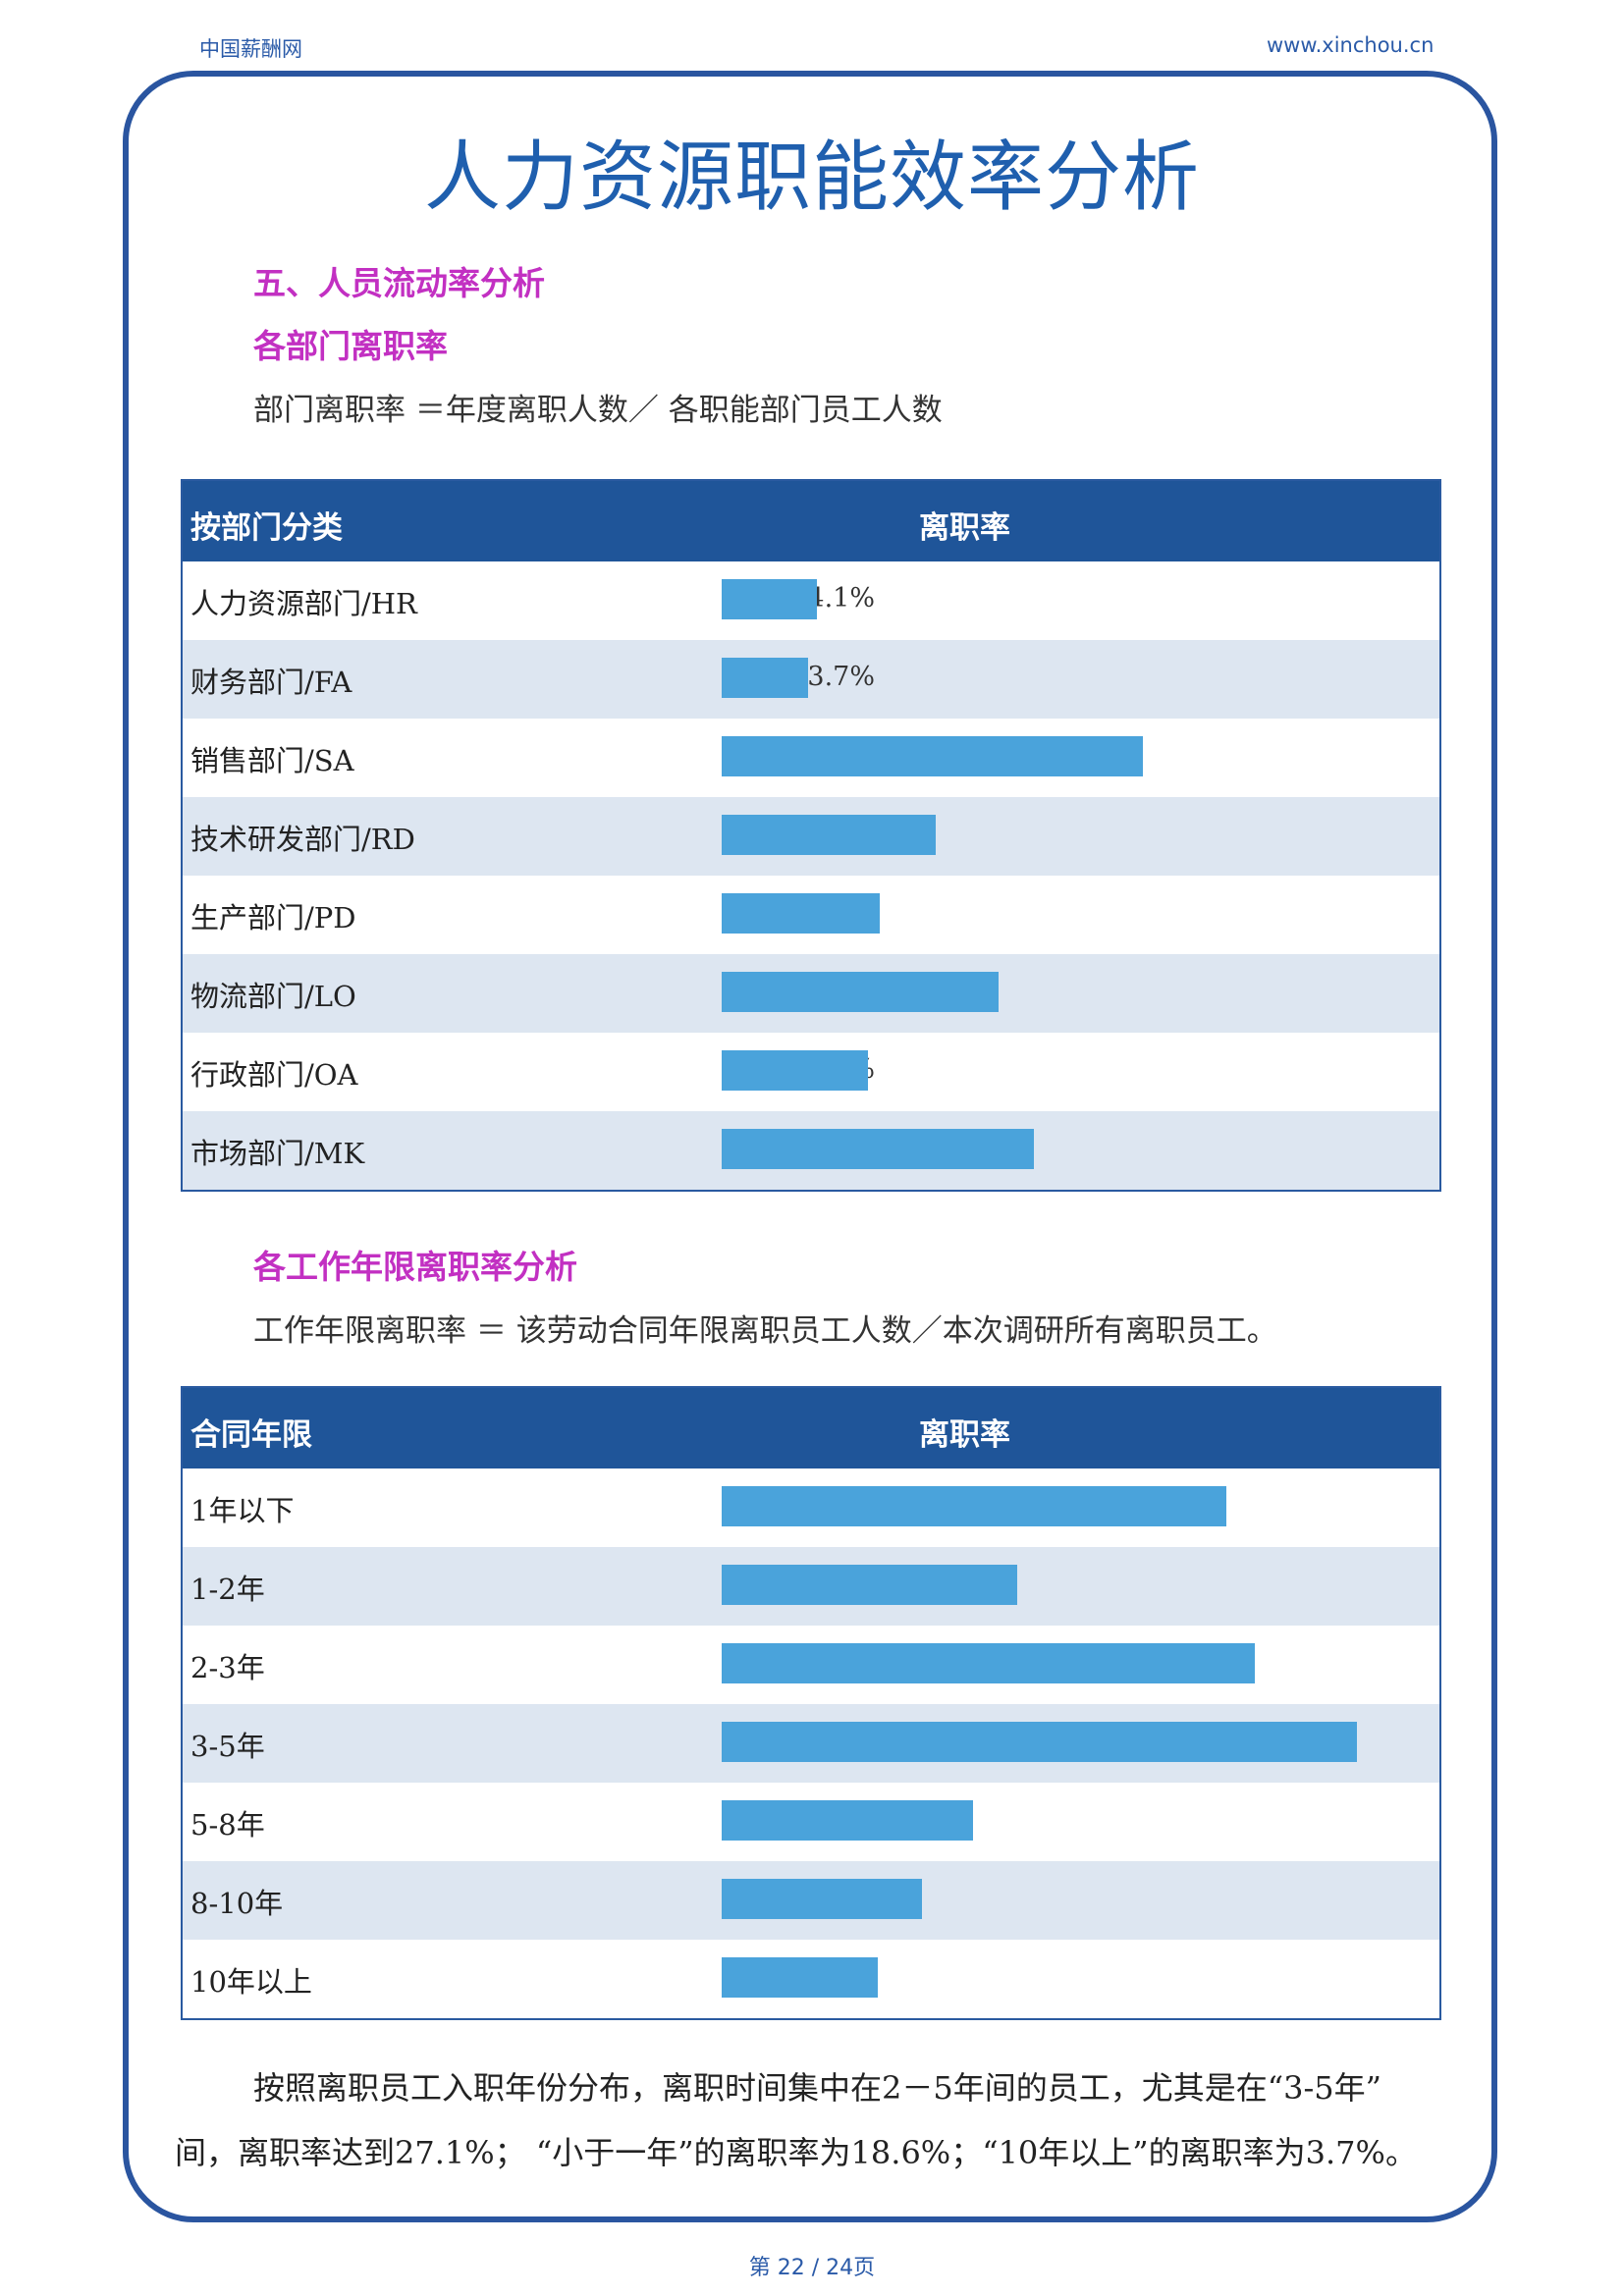 The width and height of the screenshot is (1624, 2296). Describe the element at coordinates (811, 521) in the screenshot. I see `table-header: 按部门分类 离职率` at that location.